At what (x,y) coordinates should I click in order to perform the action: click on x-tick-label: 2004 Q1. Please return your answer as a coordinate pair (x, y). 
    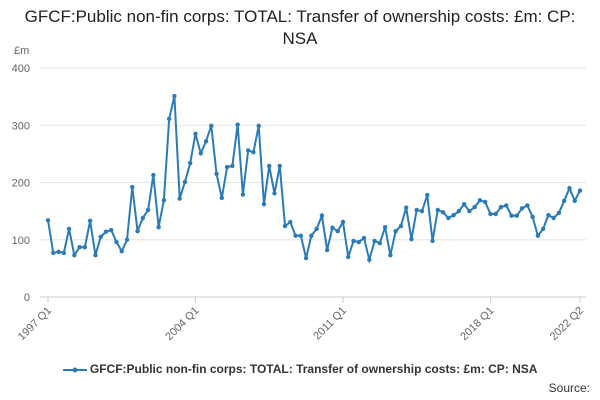
    Looking at the image, I should click on (182, 324).